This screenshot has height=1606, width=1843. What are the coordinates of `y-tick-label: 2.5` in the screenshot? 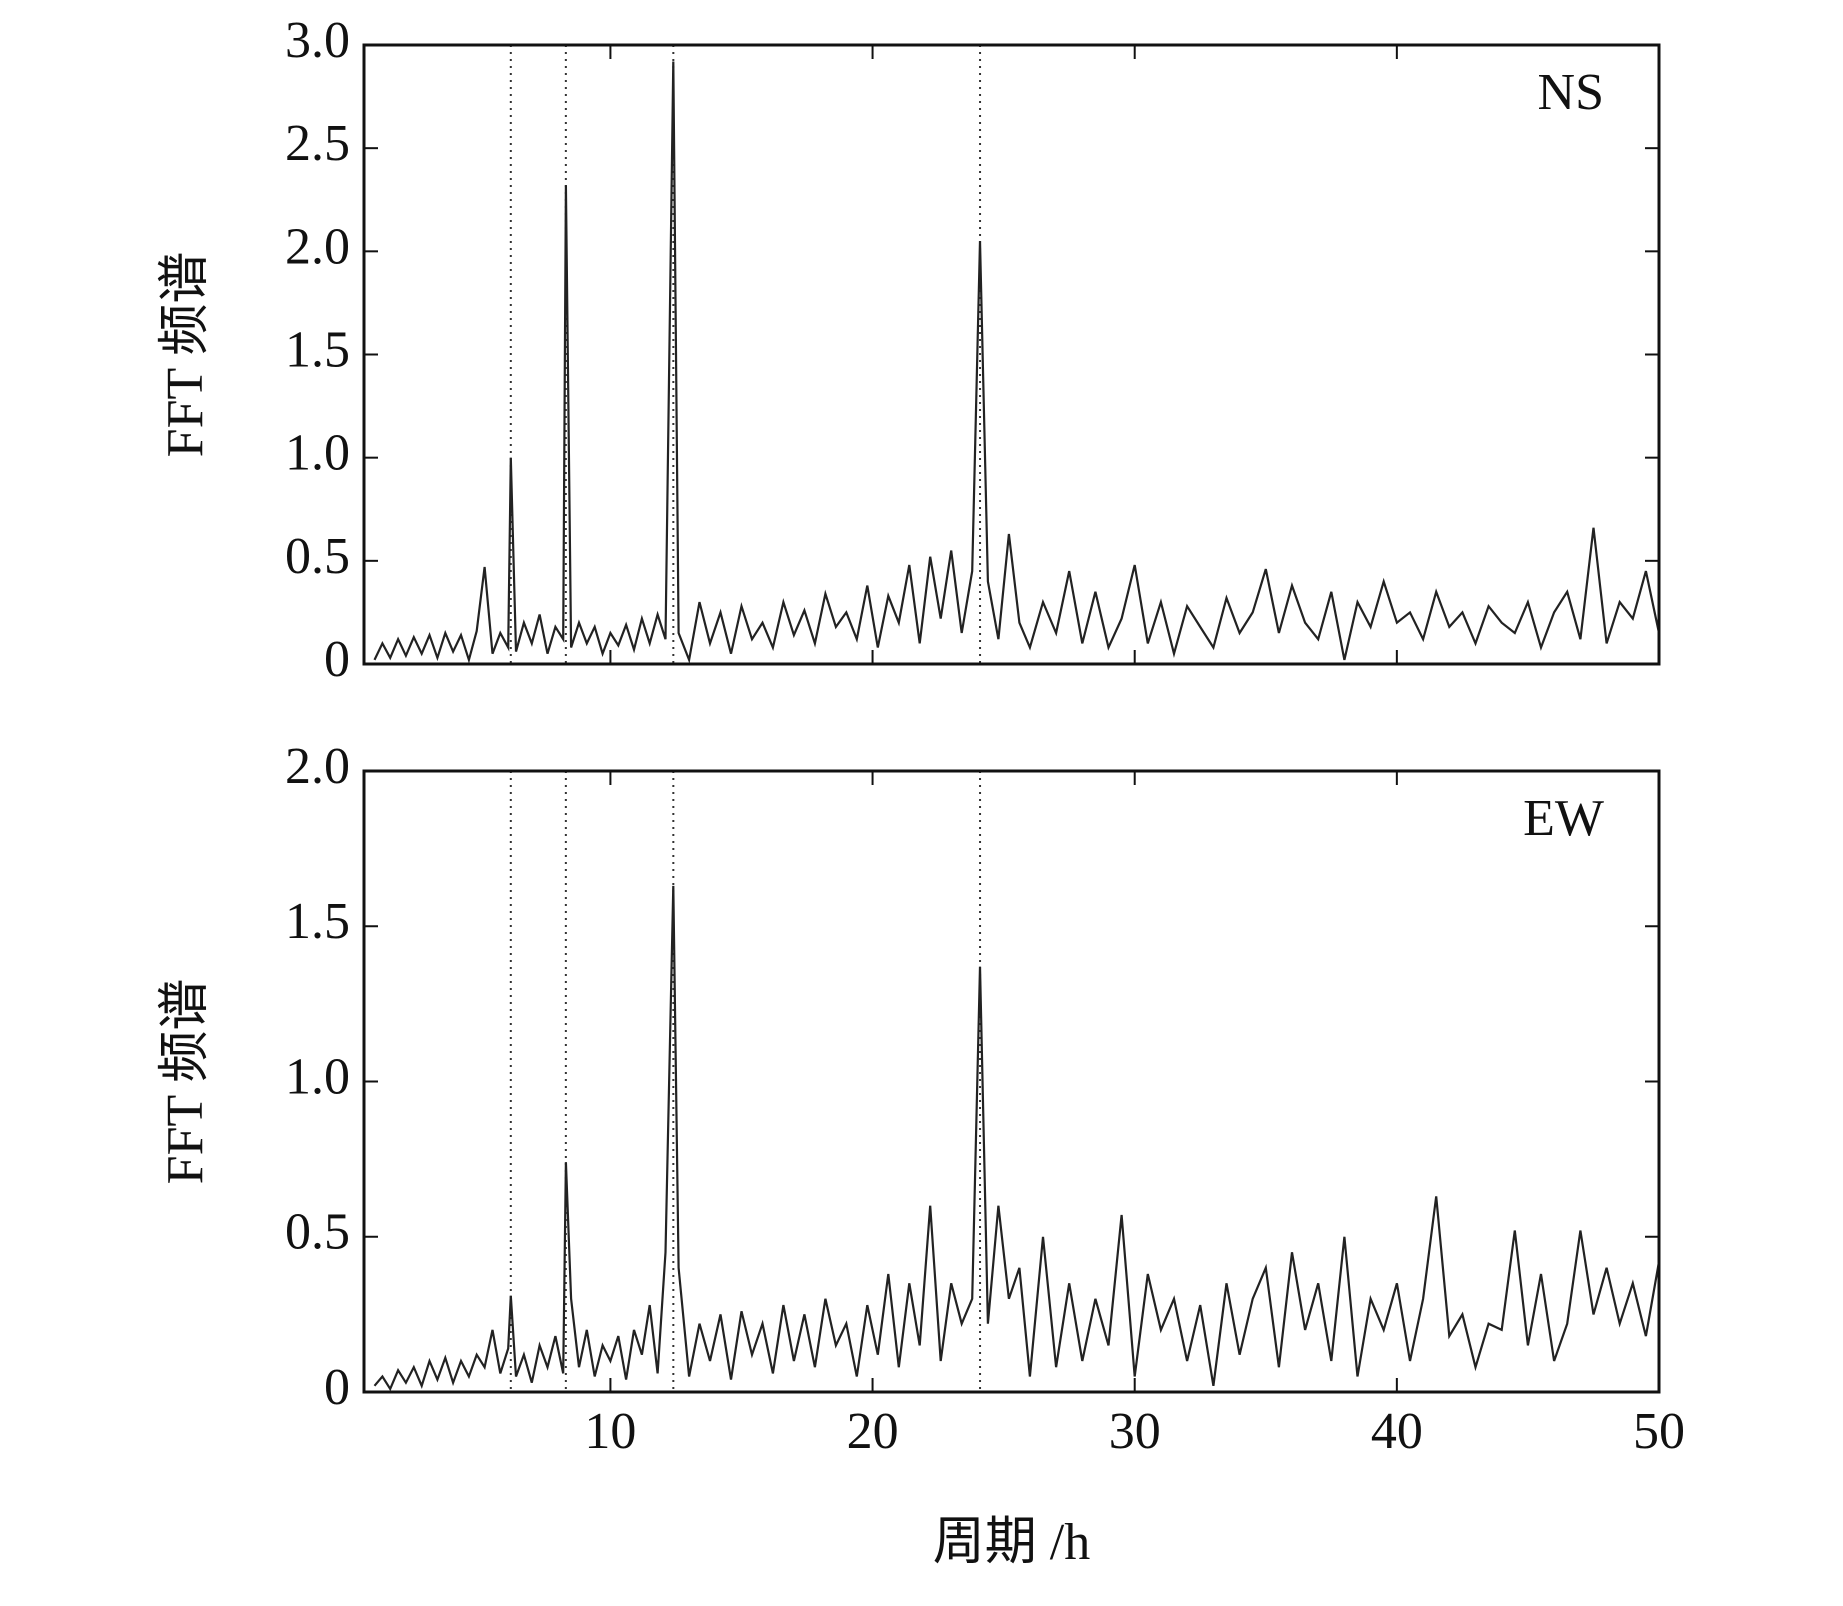 It's located at (317, 143).